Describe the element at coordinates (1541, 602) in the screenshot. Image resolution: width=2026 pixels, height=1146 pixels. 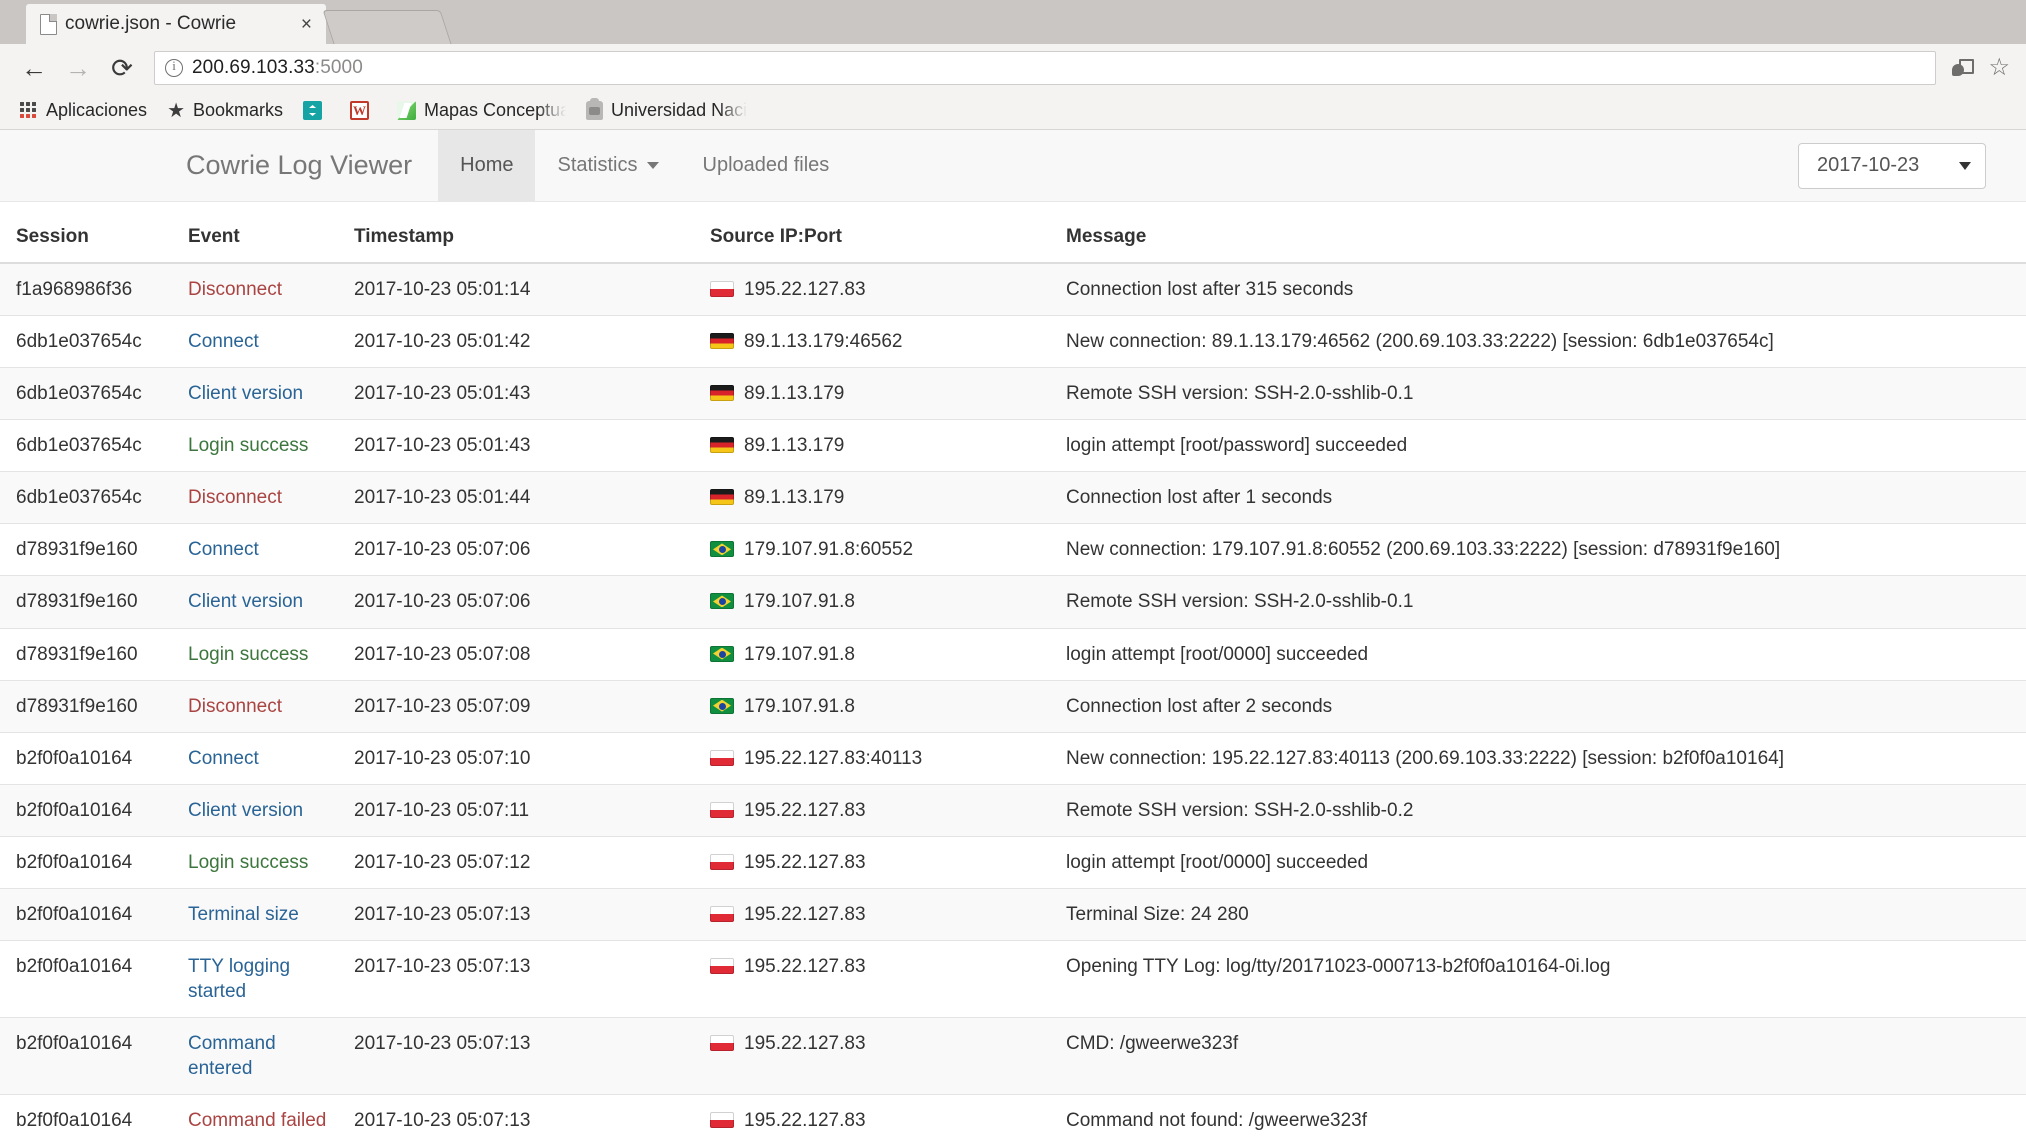
I see `cell-message: Remote SSH version: SSH-2.0-sshlib-0.1` at that location.